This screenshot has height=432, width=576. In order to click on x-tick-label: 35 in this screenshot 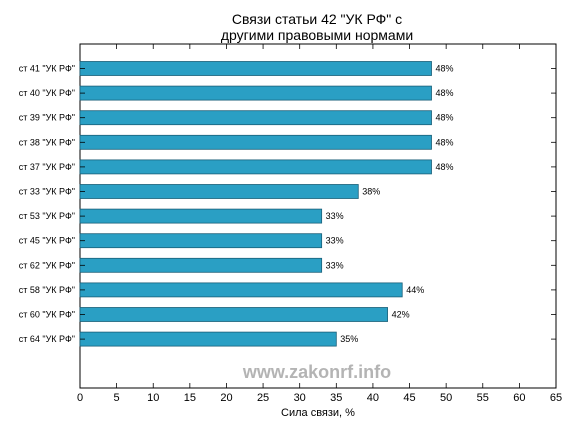, I will do `click(336, 398)`.